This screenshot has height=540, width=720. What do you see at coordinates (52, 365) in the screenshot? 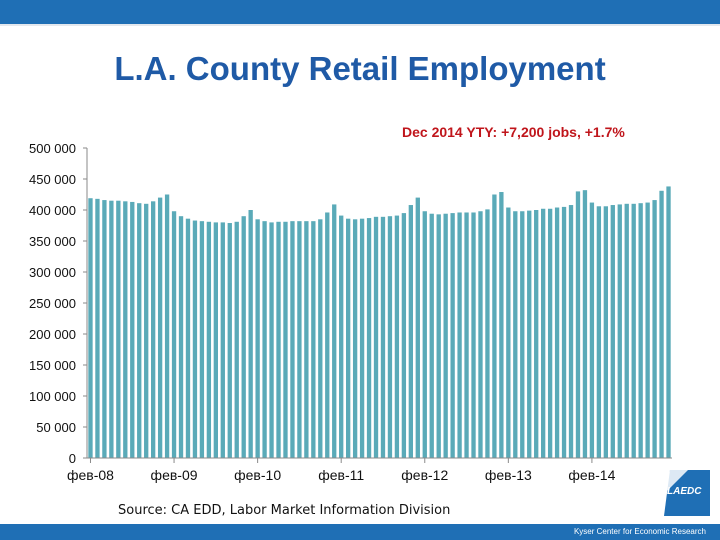
I see `y-tick-label: 150 000` at bounding box center [52, 365].